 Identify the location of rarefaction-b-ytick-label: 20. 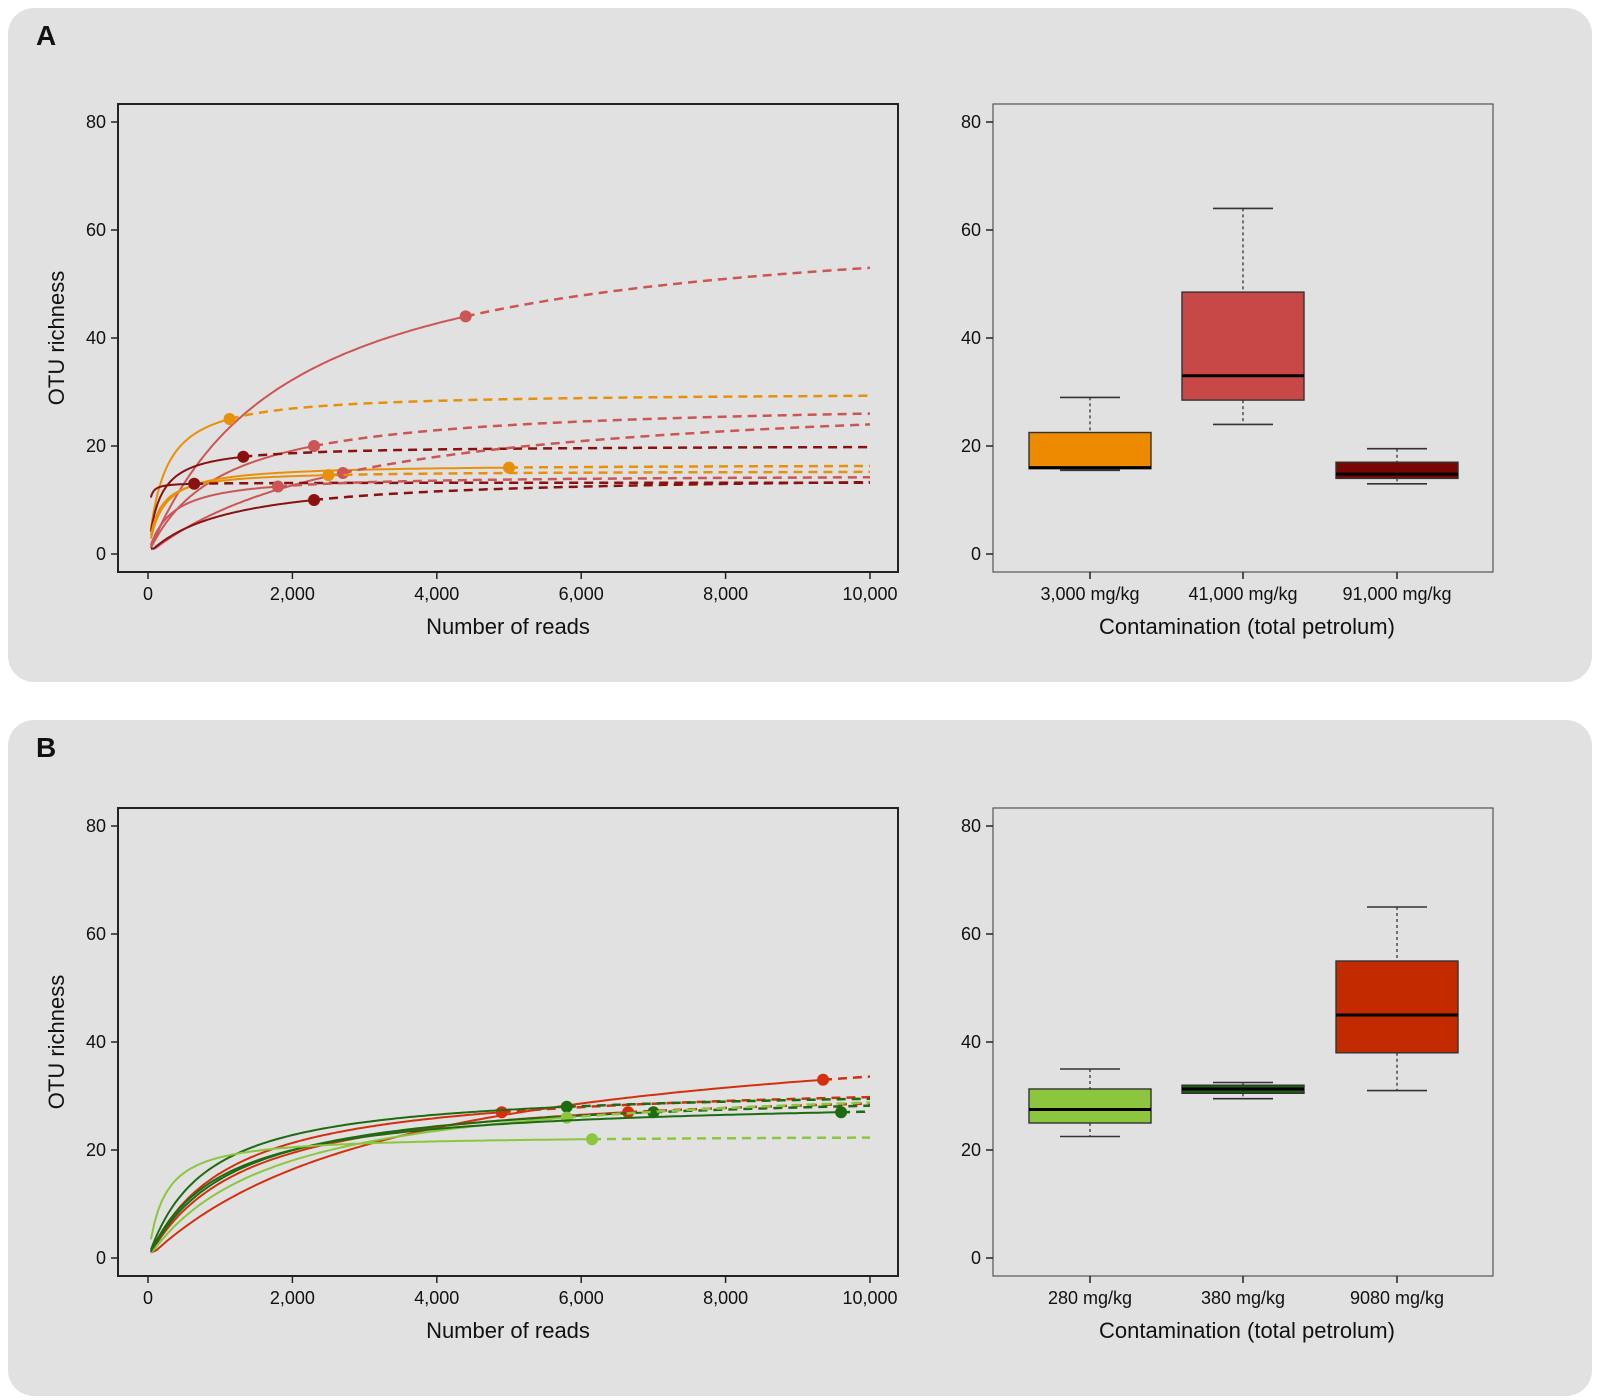
(96, 1150).